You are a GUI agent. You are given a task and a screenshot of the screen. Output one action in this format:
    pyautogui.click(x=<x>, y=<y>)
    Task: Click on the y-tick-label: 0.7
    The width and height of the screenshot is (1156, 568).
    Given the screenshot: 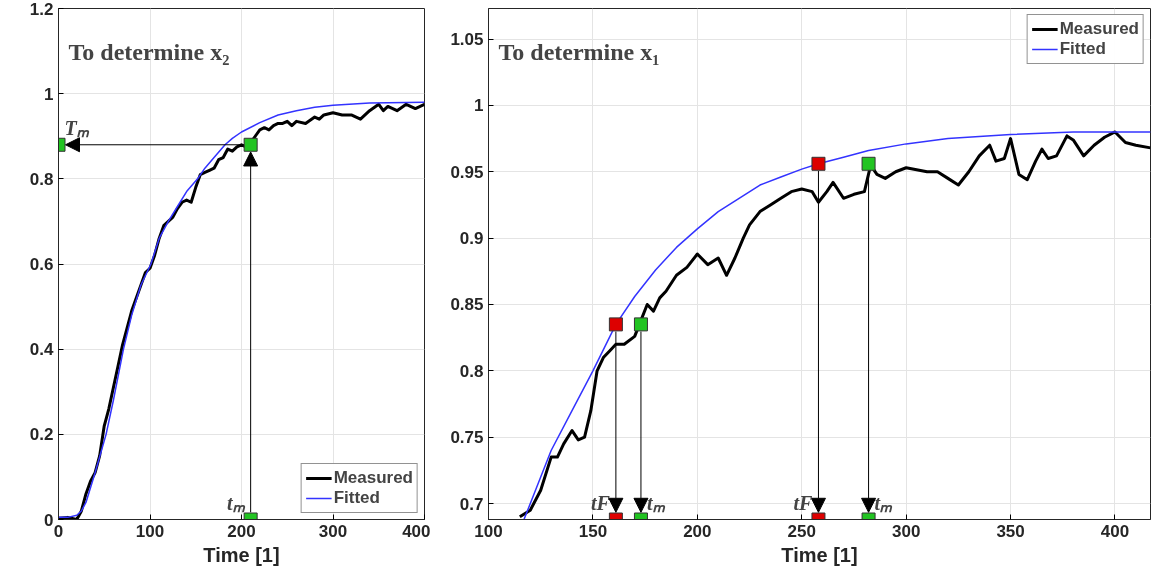 What is the action you would take?
    pyautogui.click(x=471, y=504)
    